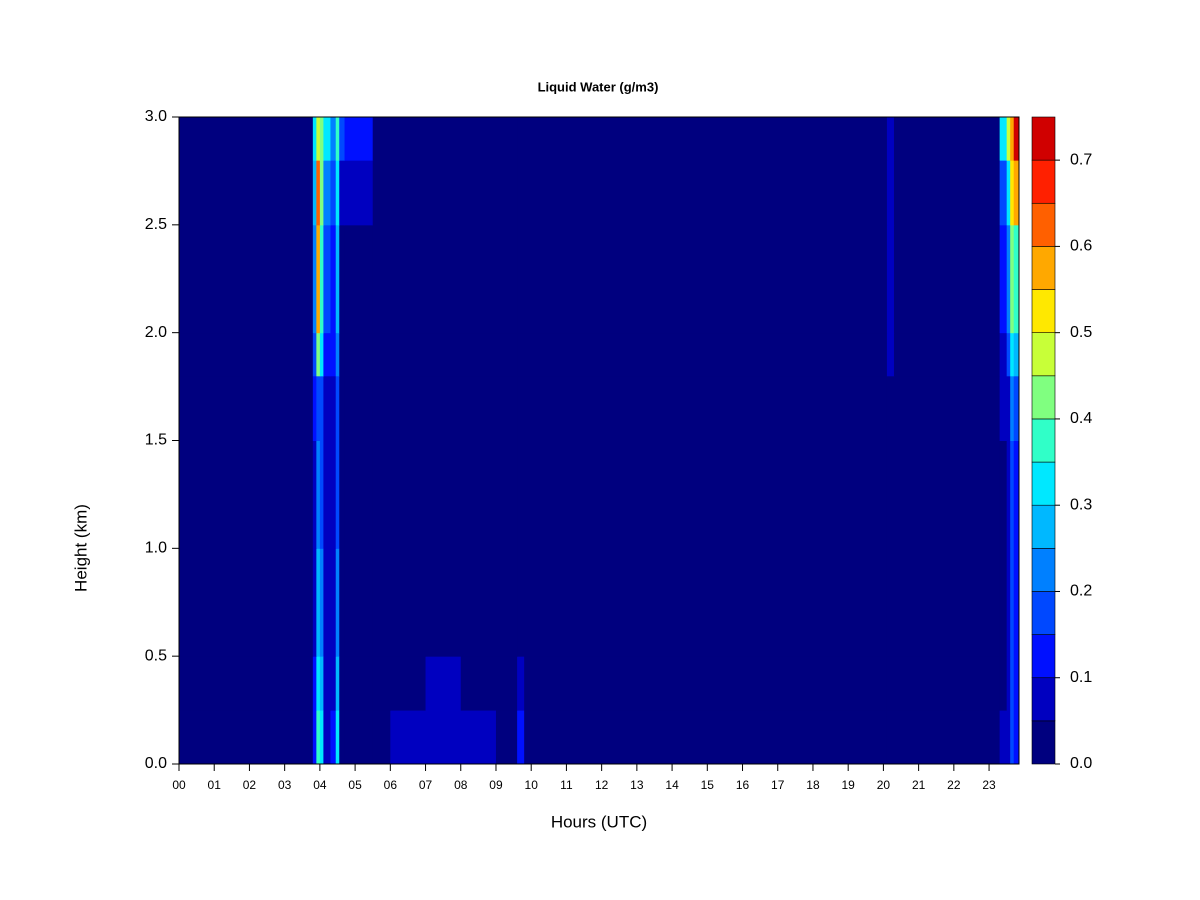  Describe the element at coordinates (566, 785) in the screenshot. I see `x-tick-label: 11` at that location.